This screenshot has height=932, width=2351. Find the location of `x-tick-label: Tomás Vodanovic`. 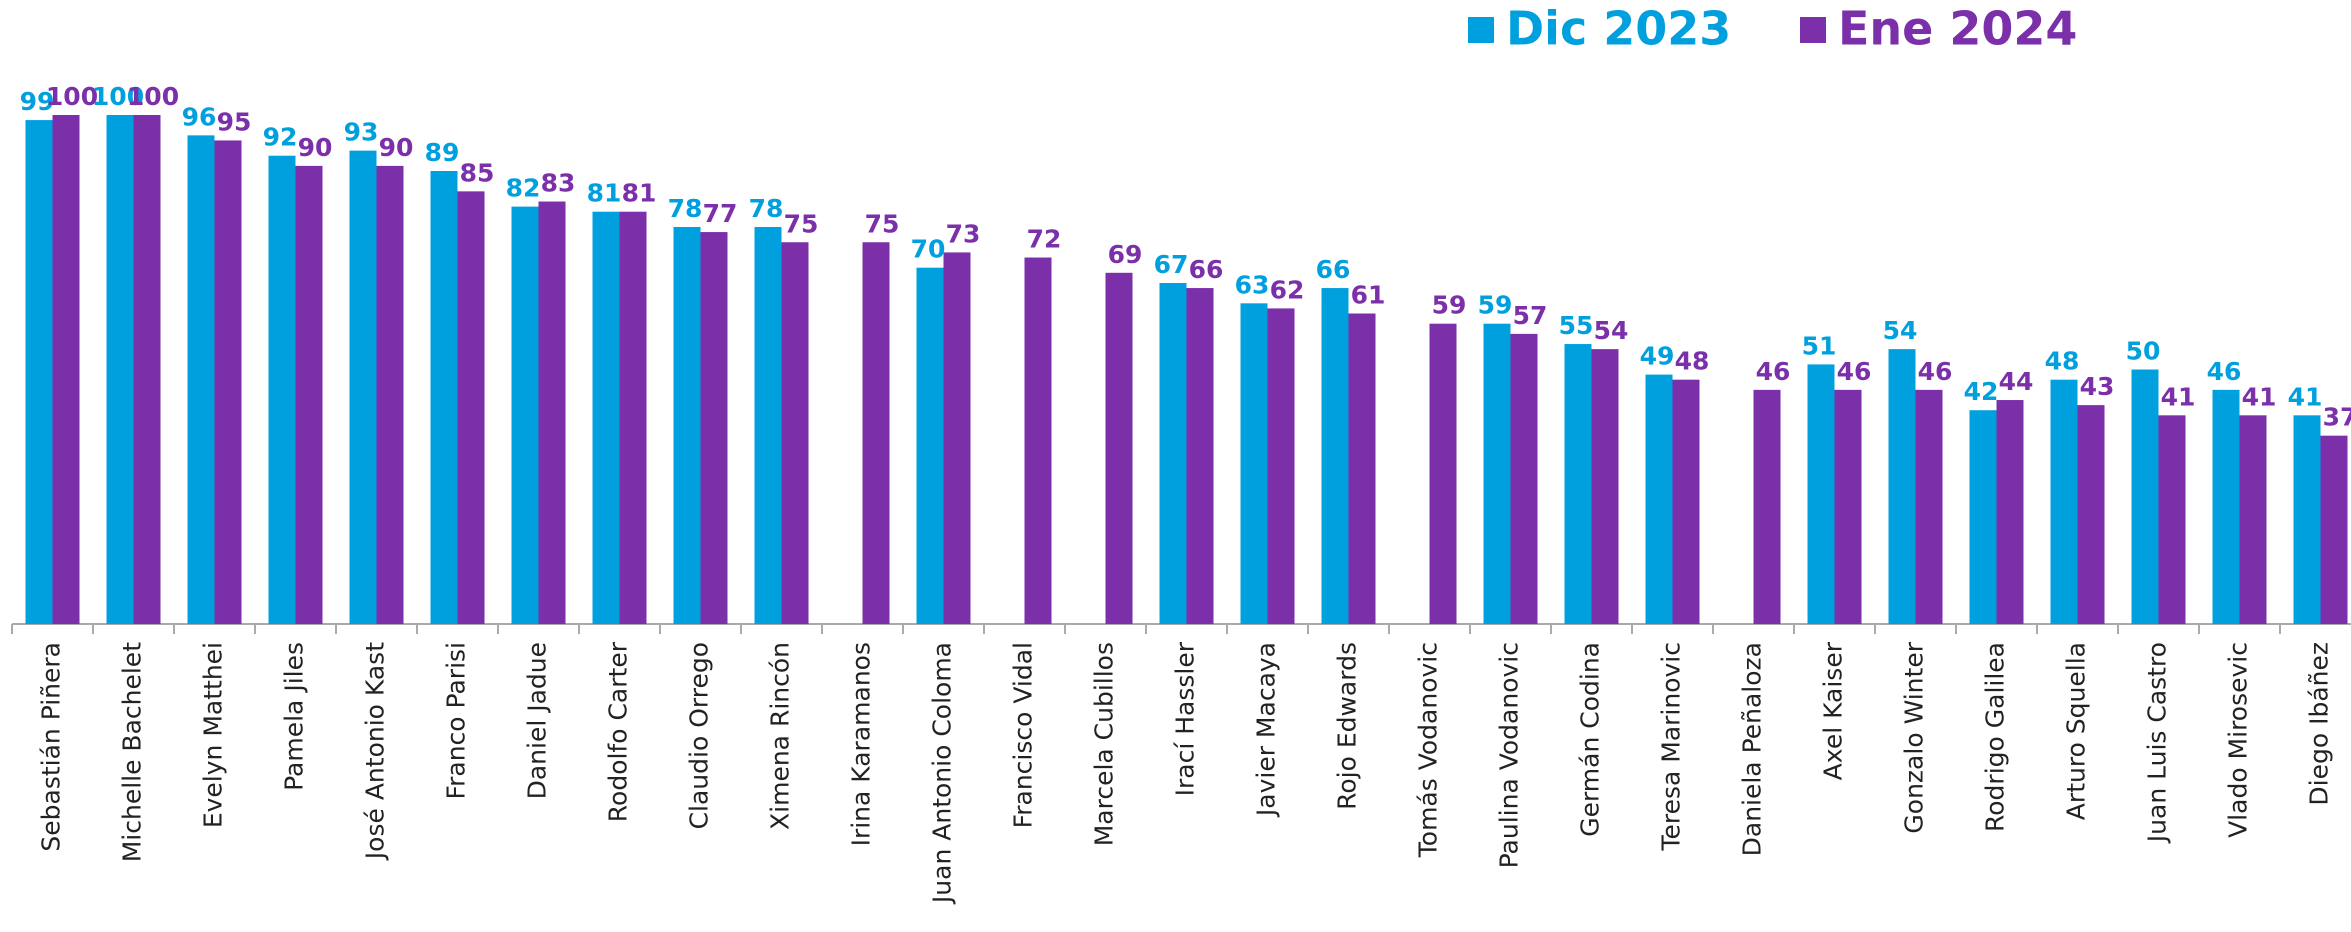

x-tick-label: Tomás Vodanovic is located at coordinates (1428, 750).